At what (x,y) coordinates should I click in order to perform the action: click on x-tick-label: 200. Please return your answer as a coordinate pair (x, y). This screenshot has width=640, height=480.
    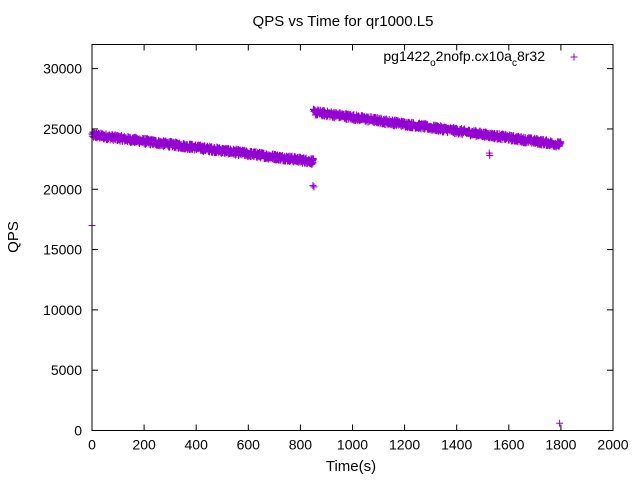
    Looking at the image, I should click on (144, 445).